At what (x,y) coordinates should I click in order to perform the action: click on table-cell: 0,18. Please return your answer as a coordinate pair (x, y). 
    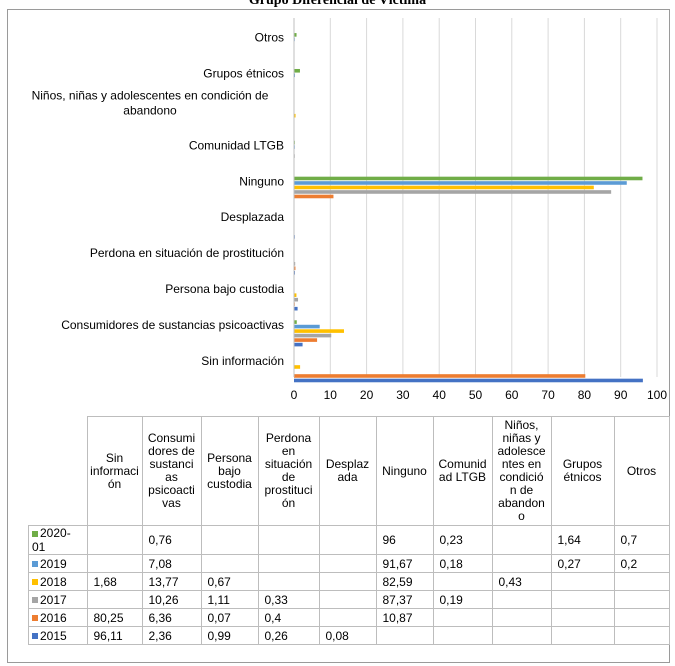
    Looking at the image, I should click on (462, 563).